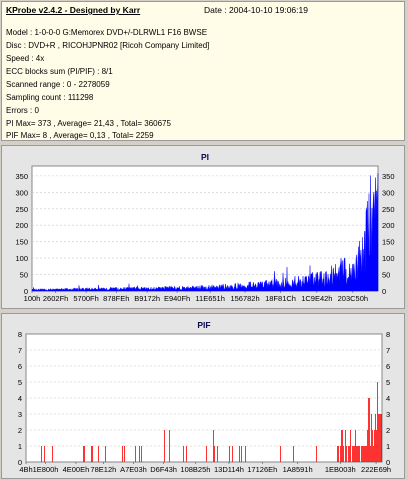  Describe the element at coordinates (388, 430) in the screenshot. I see `y-tick-label-right: 2` at that location.